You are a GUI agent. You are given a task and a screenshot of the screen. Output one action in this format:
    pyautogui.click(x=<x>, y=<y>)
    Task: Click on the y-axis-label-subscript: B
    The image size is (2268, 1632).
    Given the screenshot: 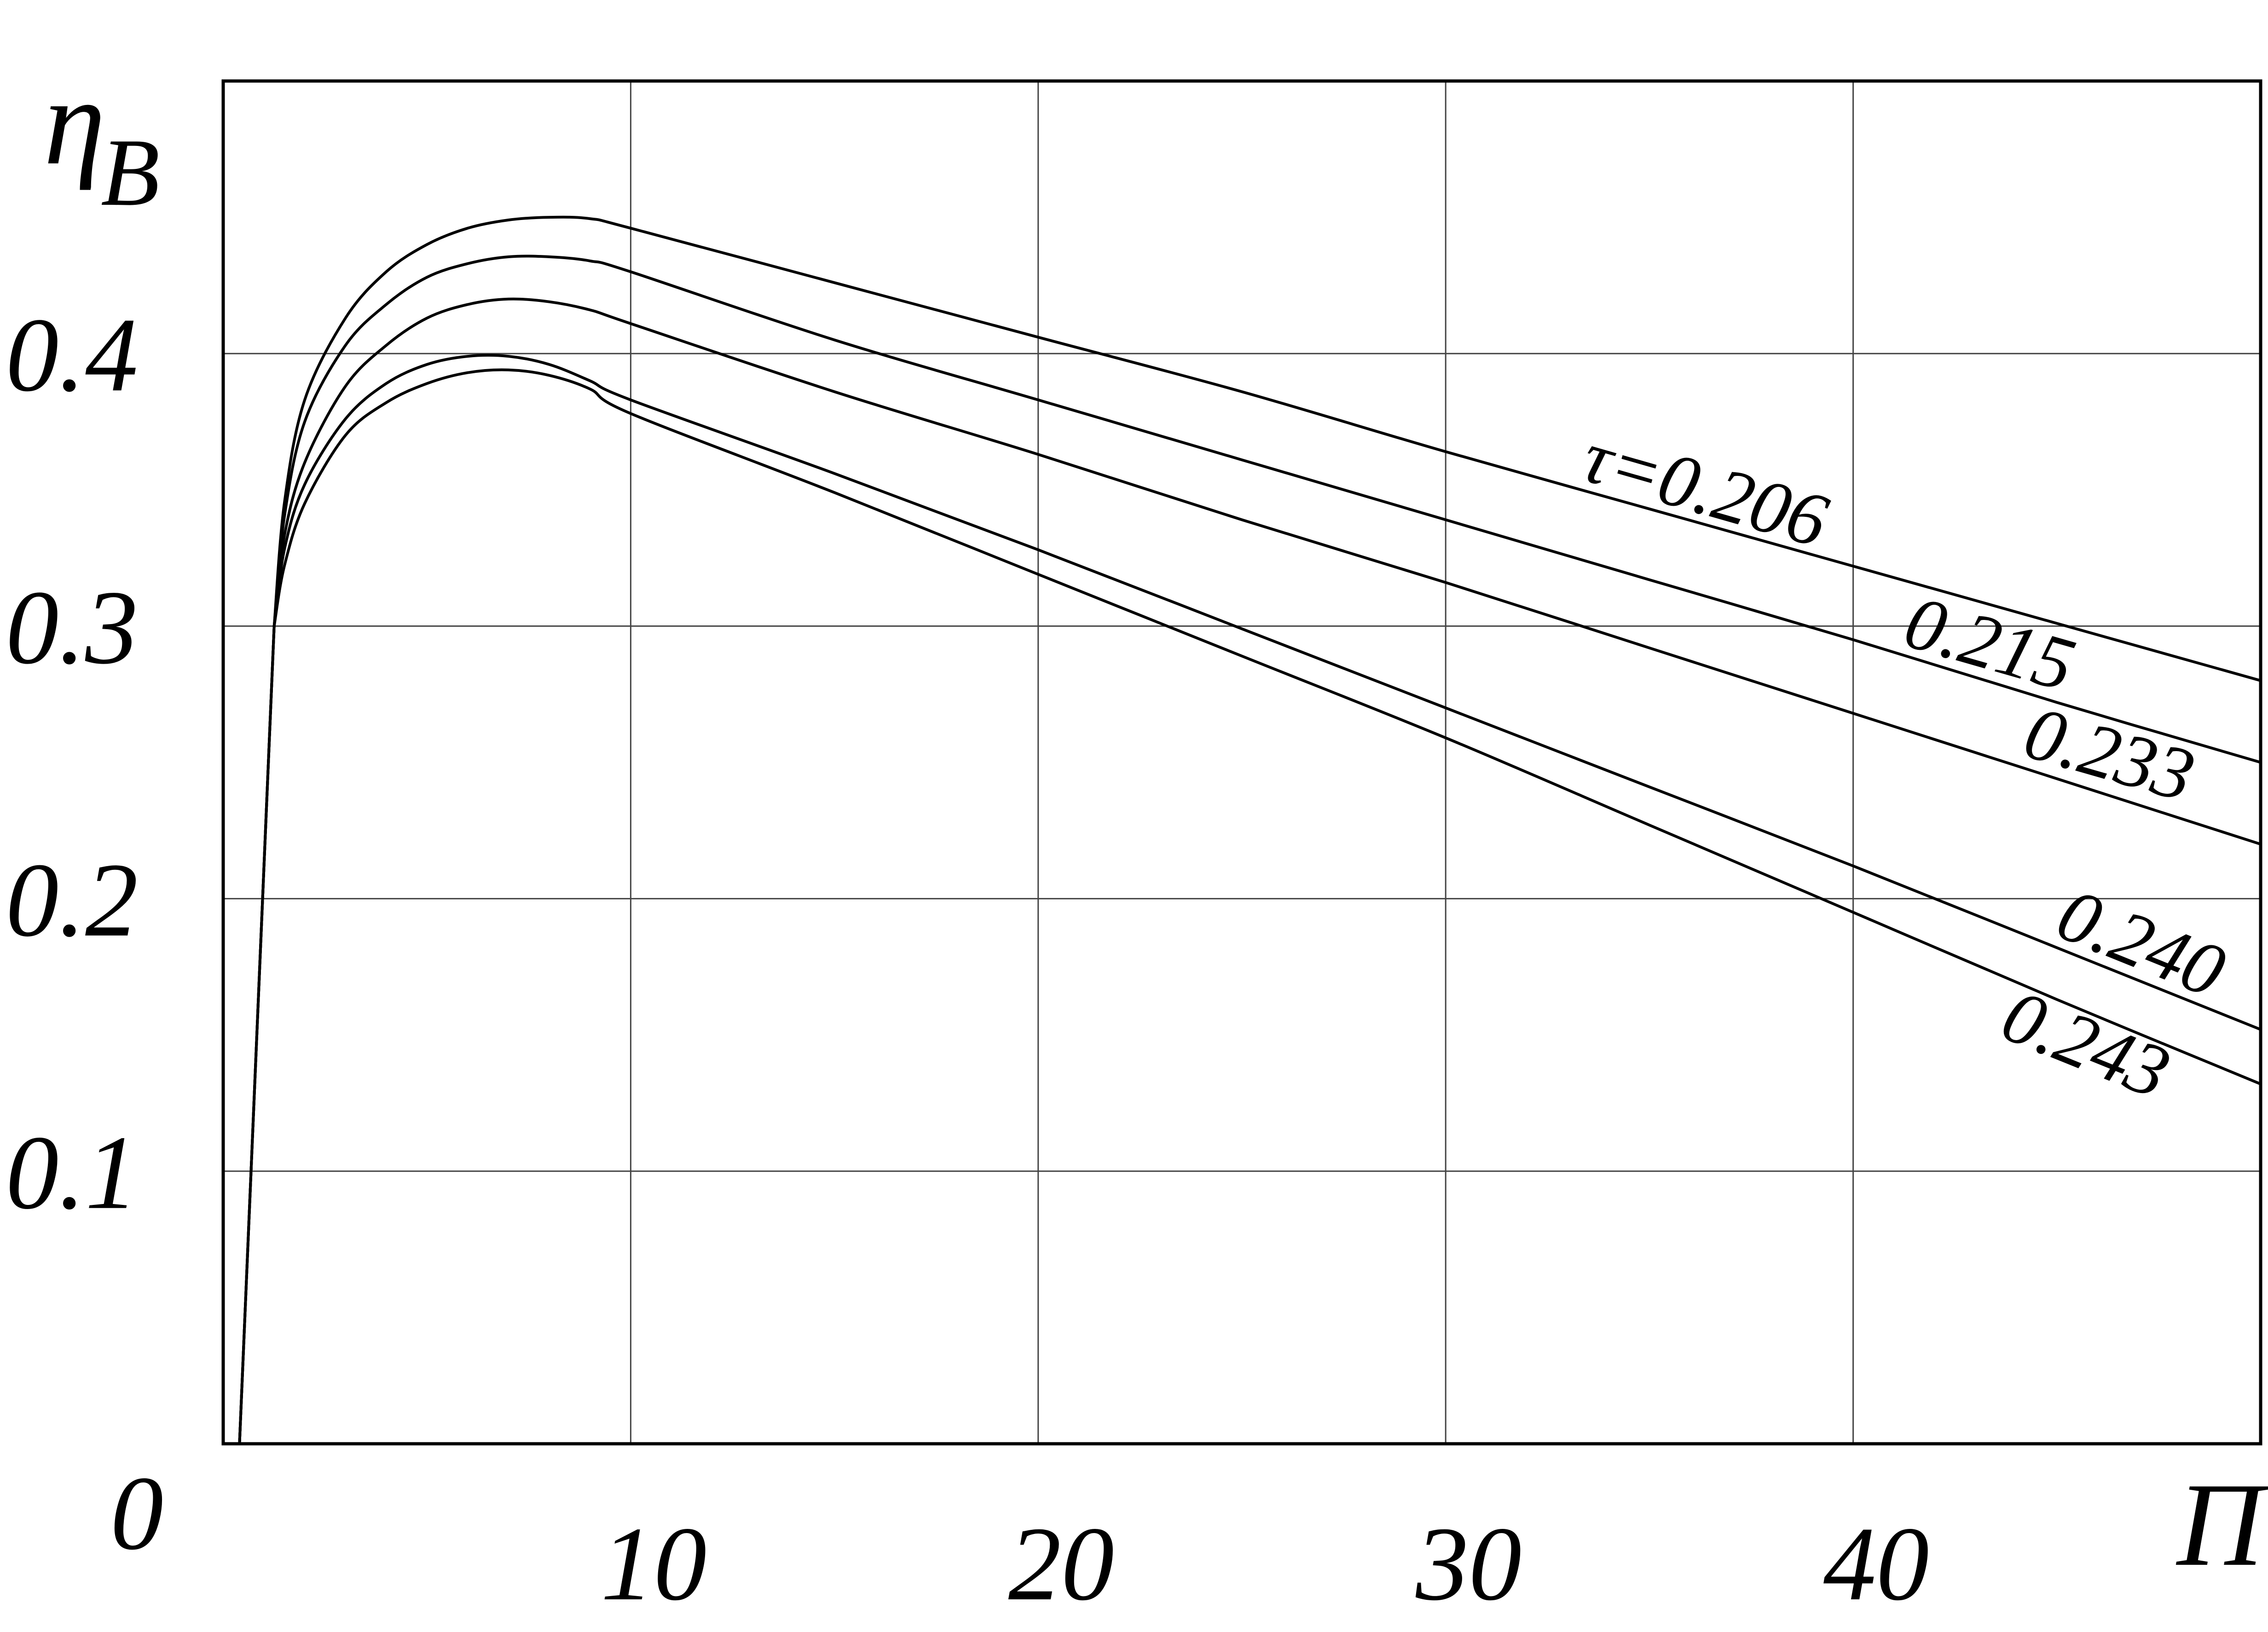 What is the action you would take?
    pyautogui.click(x=130, y=172)
    